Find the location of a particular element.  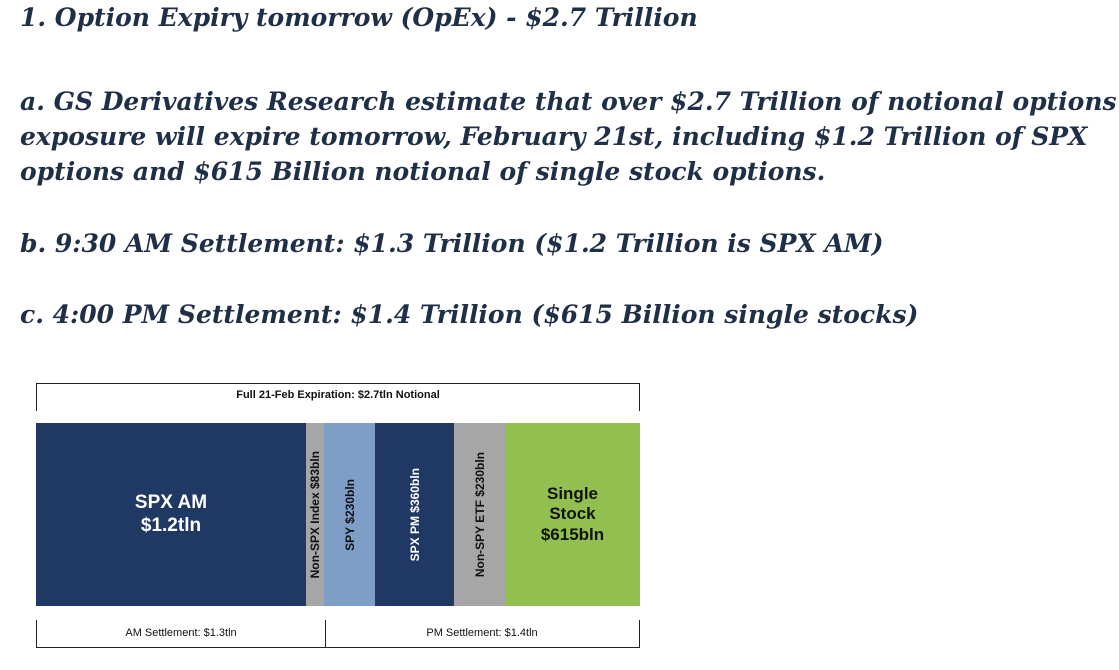

segment-single-stock: Single Stock $615bln is located at coordinates (572, 514).